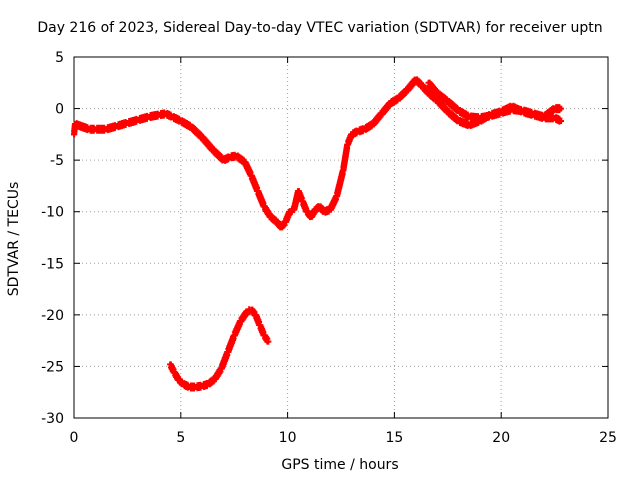 The height and width of the screenshot is (480, 640). I want to click on y-tick-label: -5, so click(57, 161).